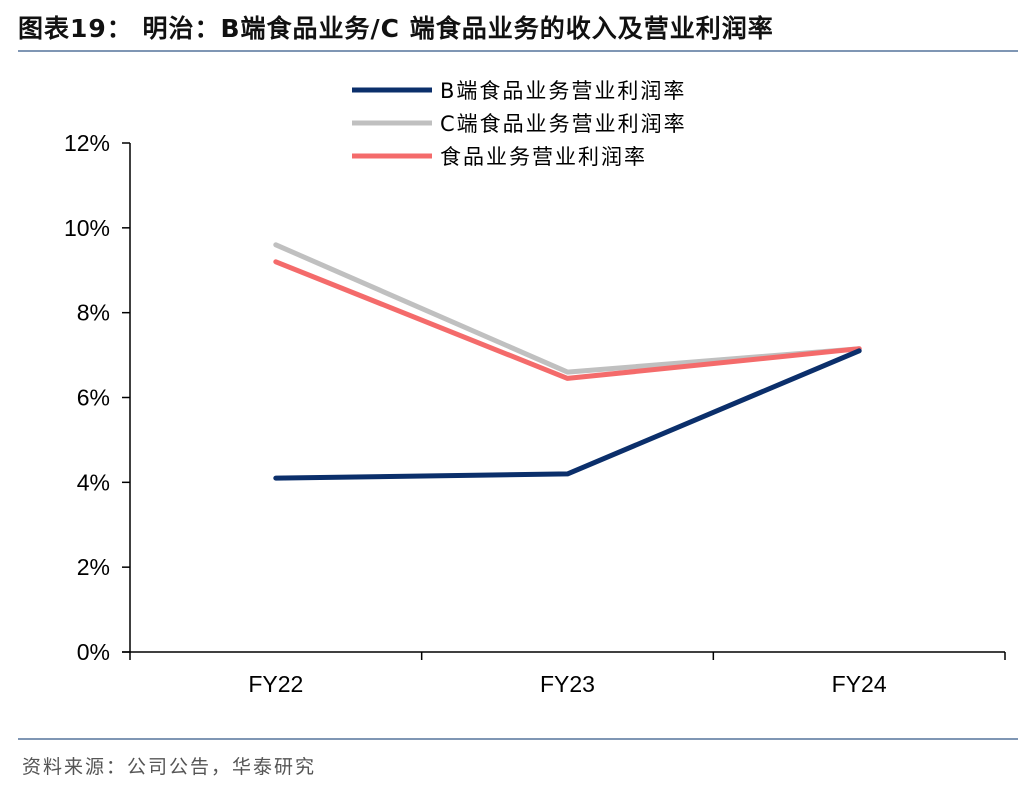 The height and width of the screenshot is (792, 1036). What do you see at coordinates (87, 228) in the screenshot?
I see `y-tick-label: 10%` at bounding box center [87, 228].